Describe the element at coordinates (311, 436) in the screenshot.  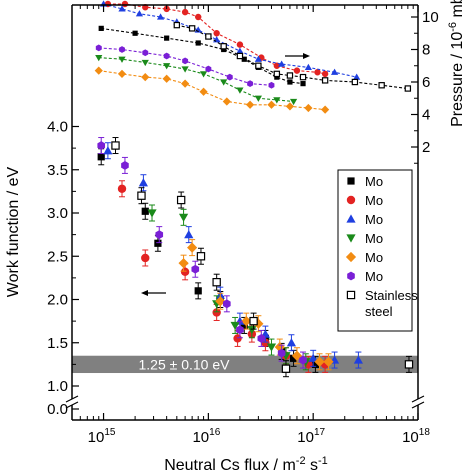
I see `x-tick-label: 1017` at that location.